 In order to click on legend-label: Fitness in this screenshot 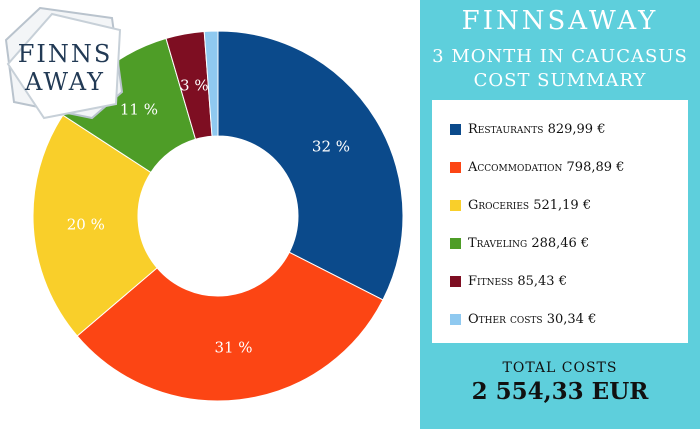, I will do `click(491, 281)`.